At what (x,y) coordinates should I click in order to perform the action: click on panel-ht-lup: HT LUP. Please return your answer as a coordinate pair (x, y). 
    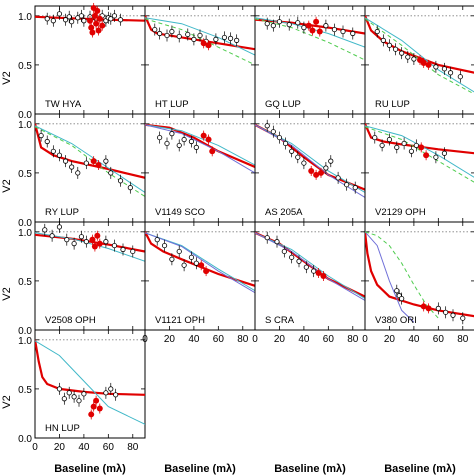
    Looking at the image, I should click on (200, 60).